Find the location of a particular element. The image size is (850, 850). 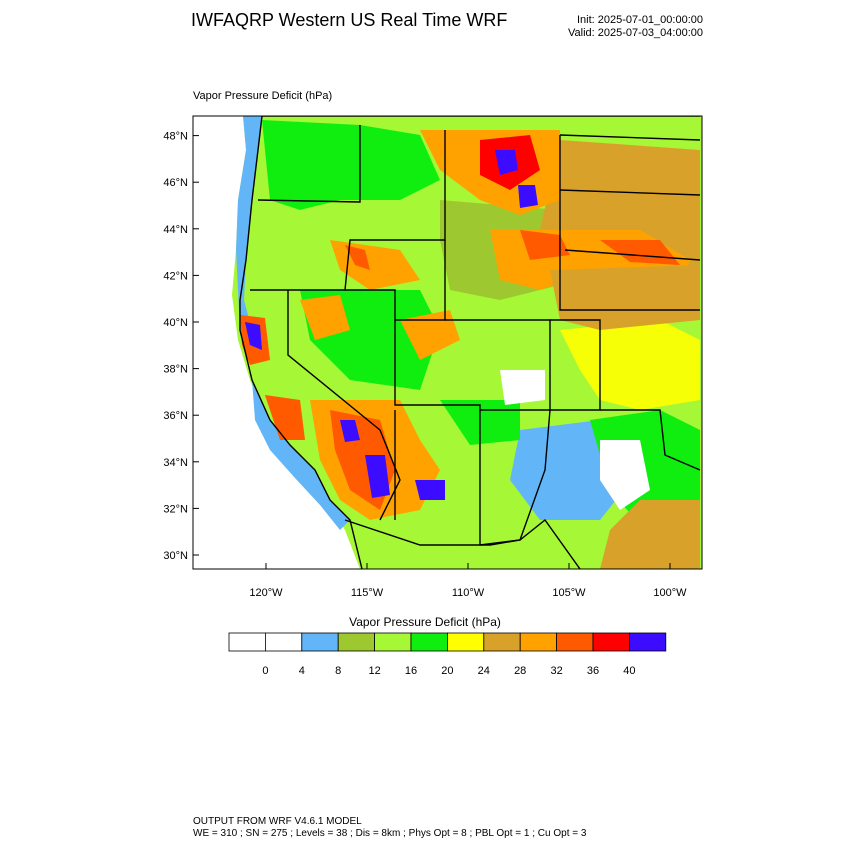

lat-tick-label: 44°N is located at coordinates (175, 230).